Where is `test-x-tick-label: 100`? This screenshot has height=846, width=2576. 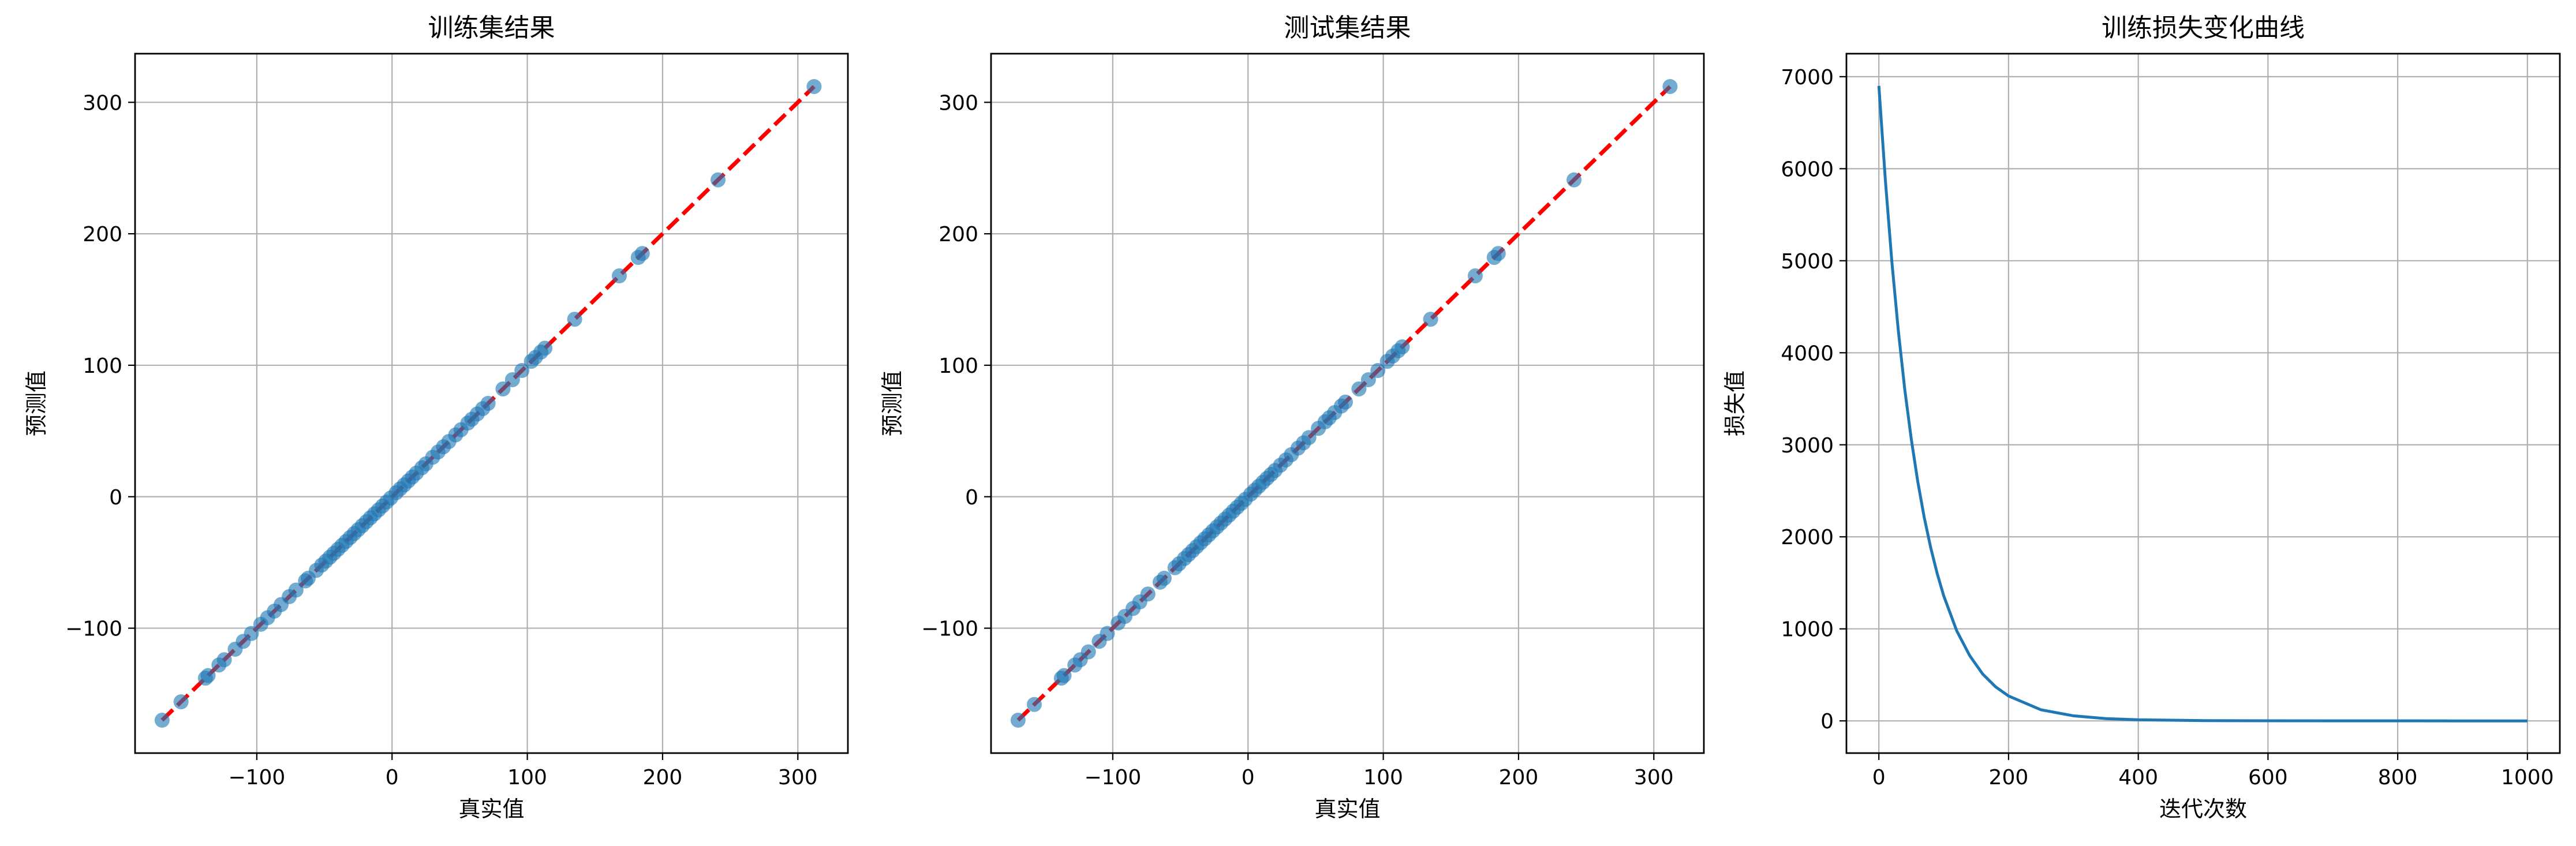
test-x-tick-label: 100 is located at coordinates (1383, 777).